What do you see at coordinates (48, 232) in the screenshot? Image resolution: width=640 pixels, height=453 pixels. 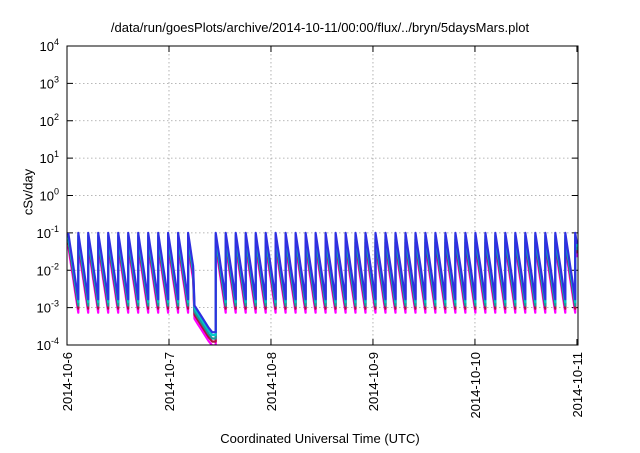 I see `y-tick-label: 10⁻¹` at bounding box center [48, 232].